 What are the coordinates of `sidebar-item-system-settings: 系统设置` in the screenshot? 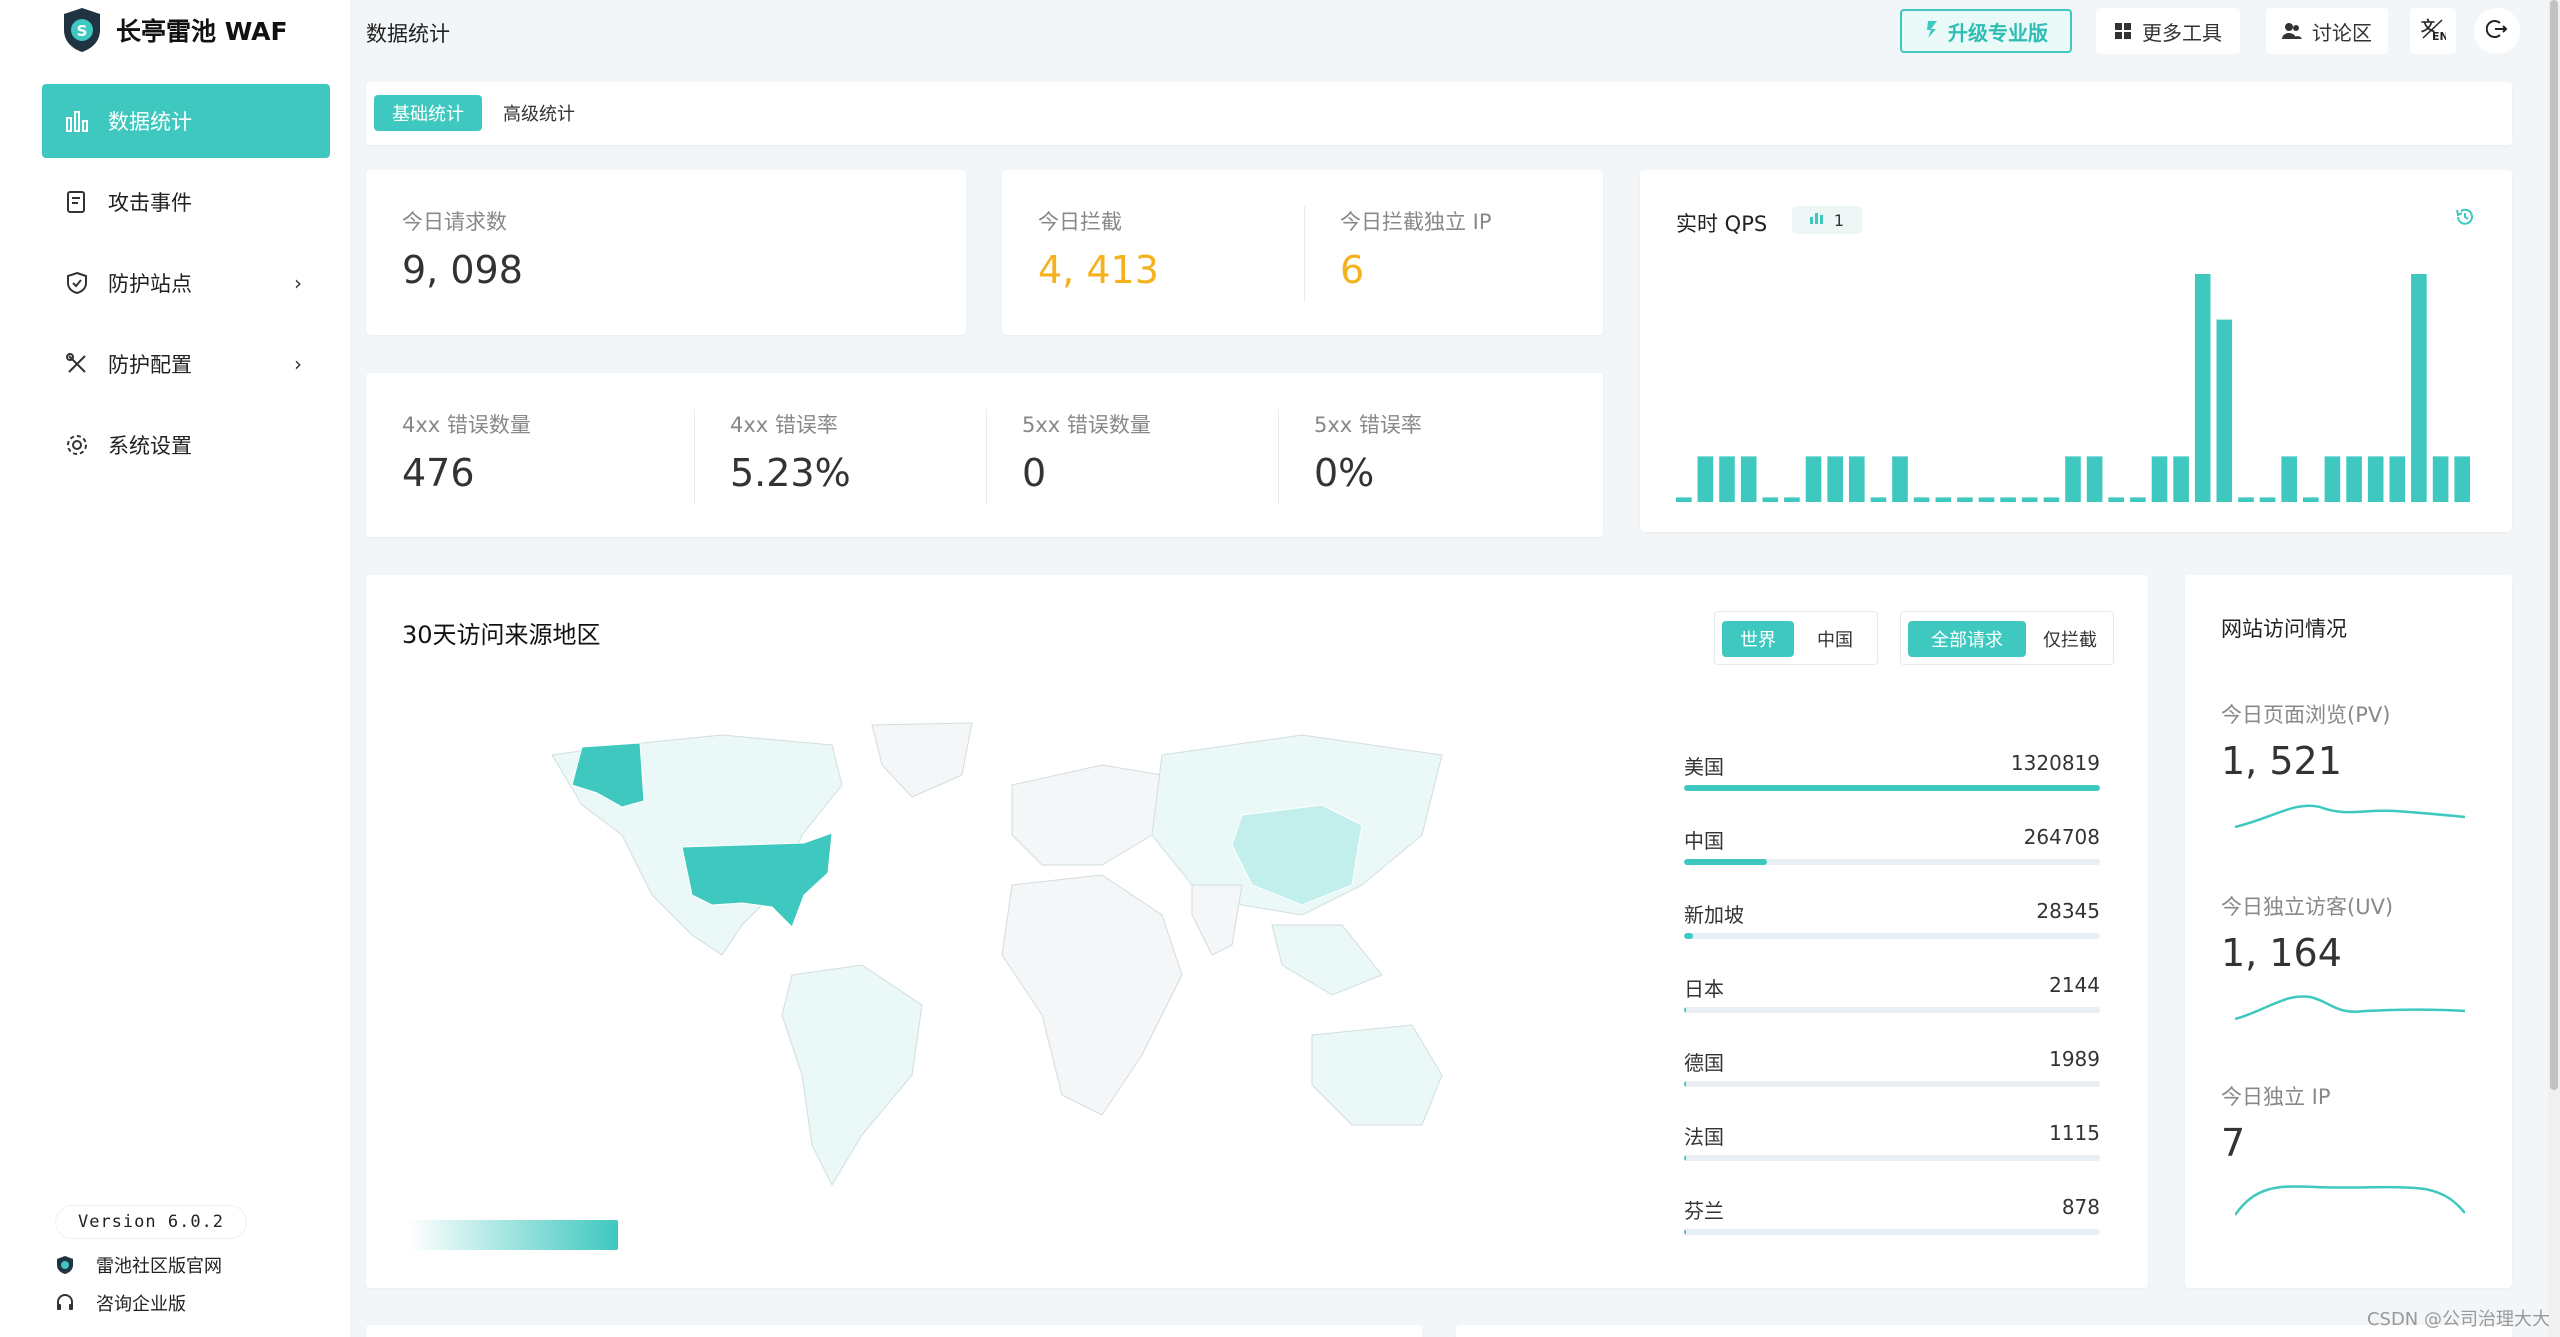 It's located at (186, 445).